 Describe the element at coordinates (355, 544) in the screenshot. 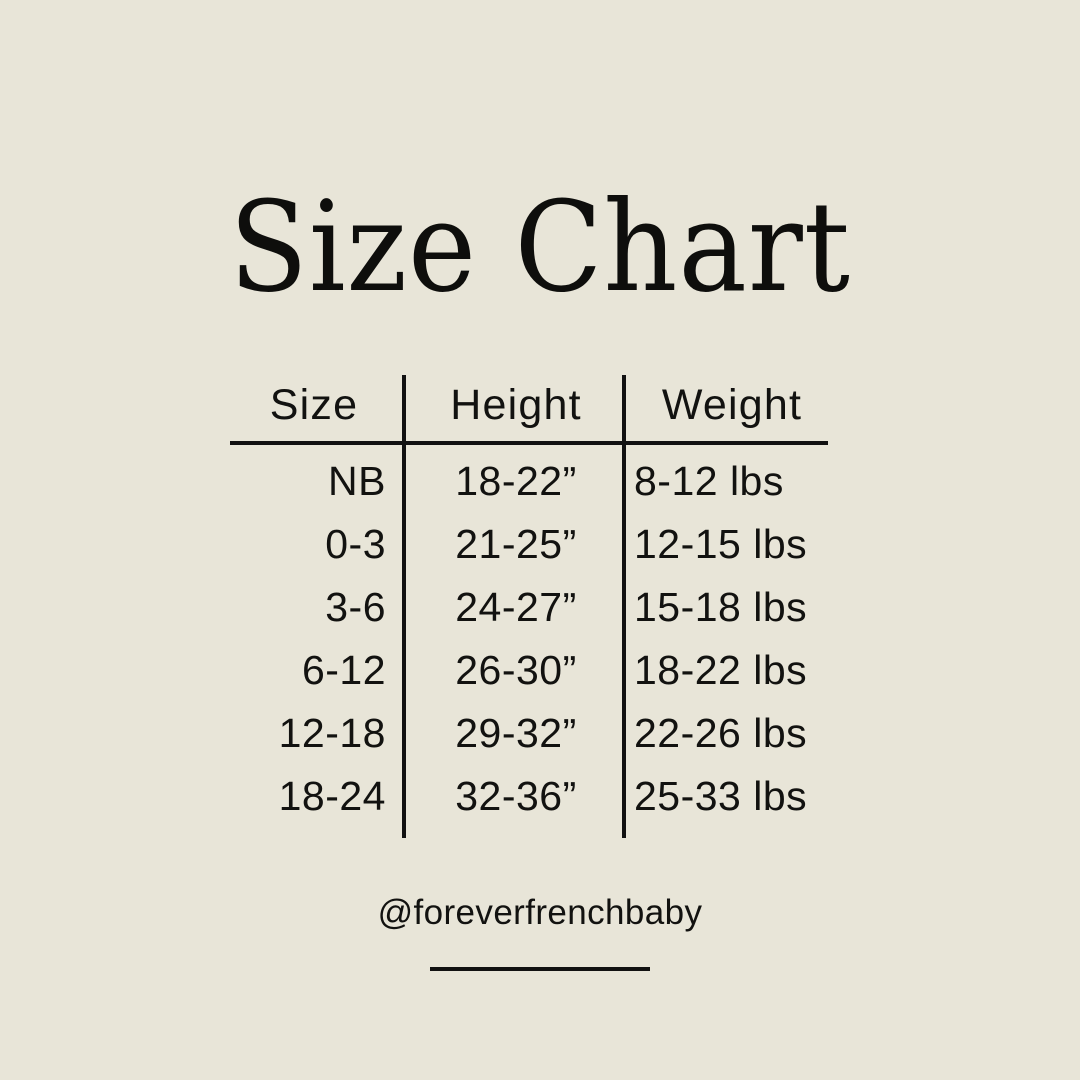

I see `cell-size: 0-3` at that location.